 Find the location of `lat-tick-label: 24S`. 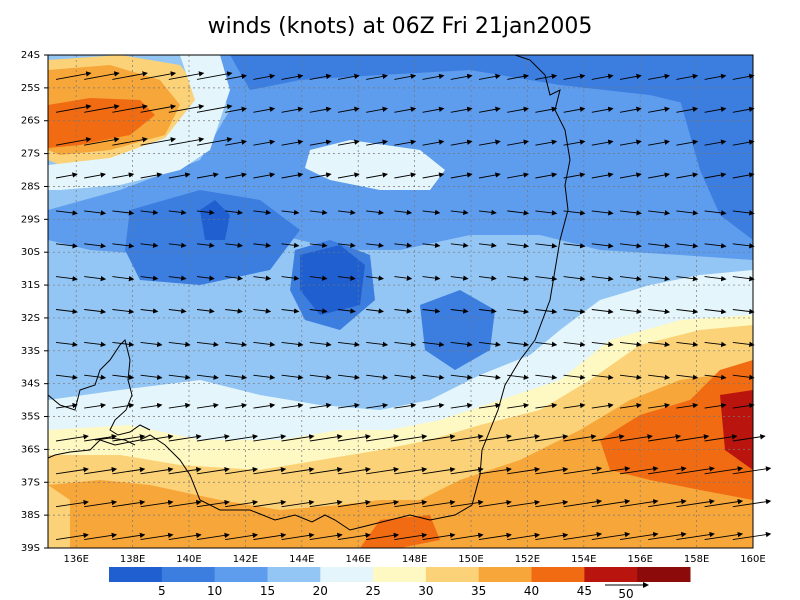

lat-tick-label: 24S is located at coordinates (30, 55).